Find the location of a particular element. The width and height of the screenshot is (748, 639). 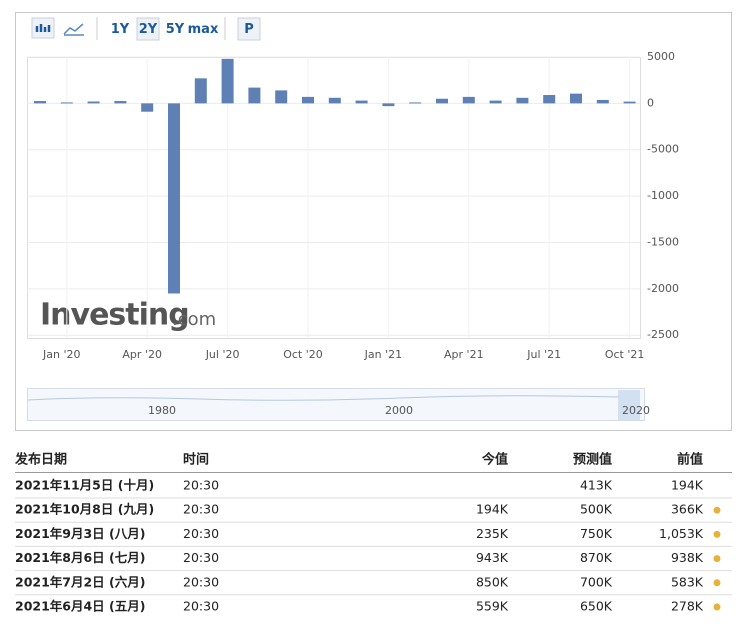

forecast-cell: 750K is located at coordinates (596, 533).